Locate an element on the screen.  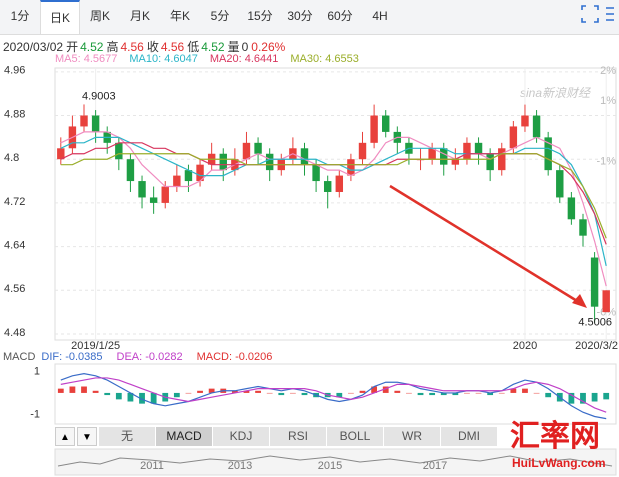
fullscreen-icon is located at coordinates (590, 14).